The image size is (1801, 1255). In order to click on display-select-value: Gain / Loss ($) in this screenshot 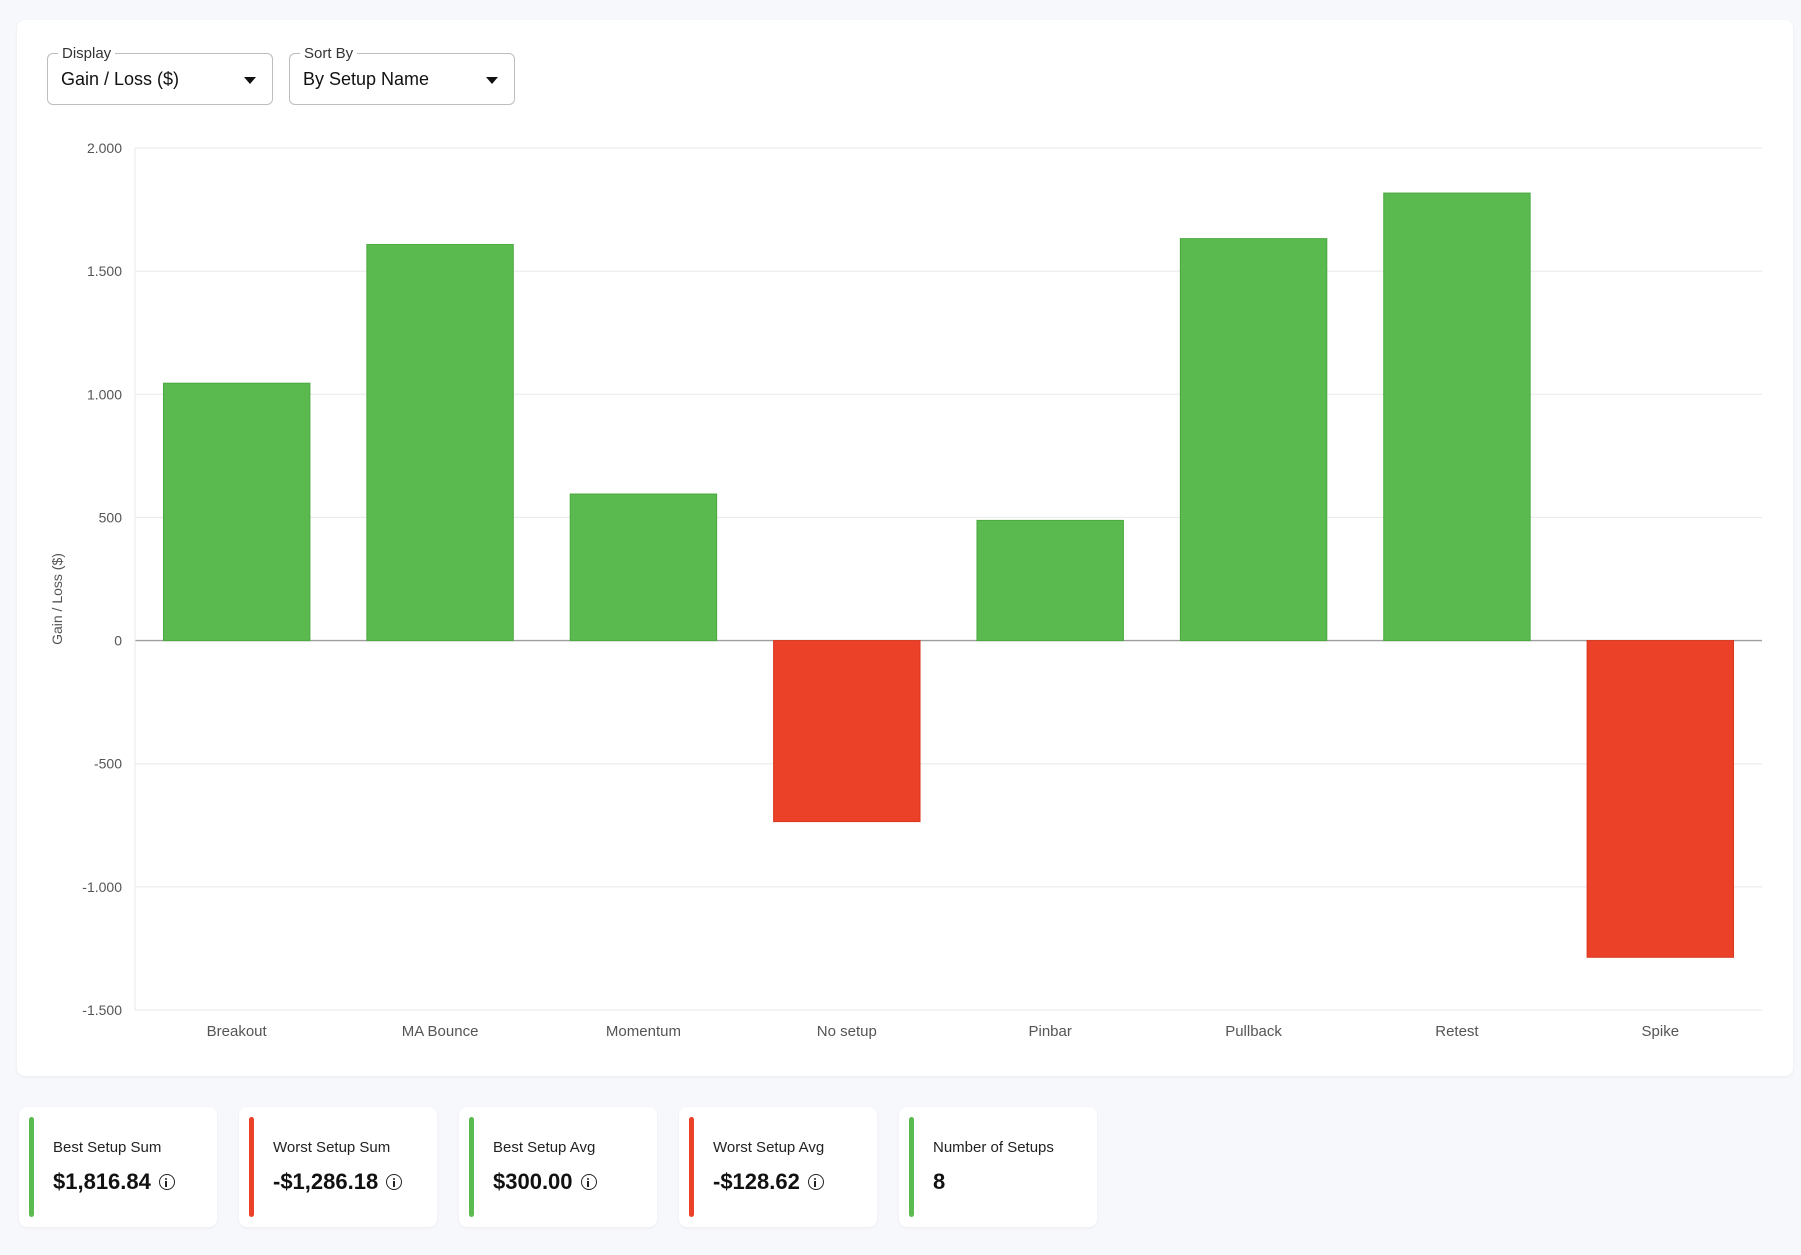, I will do `click(120, 79)`.